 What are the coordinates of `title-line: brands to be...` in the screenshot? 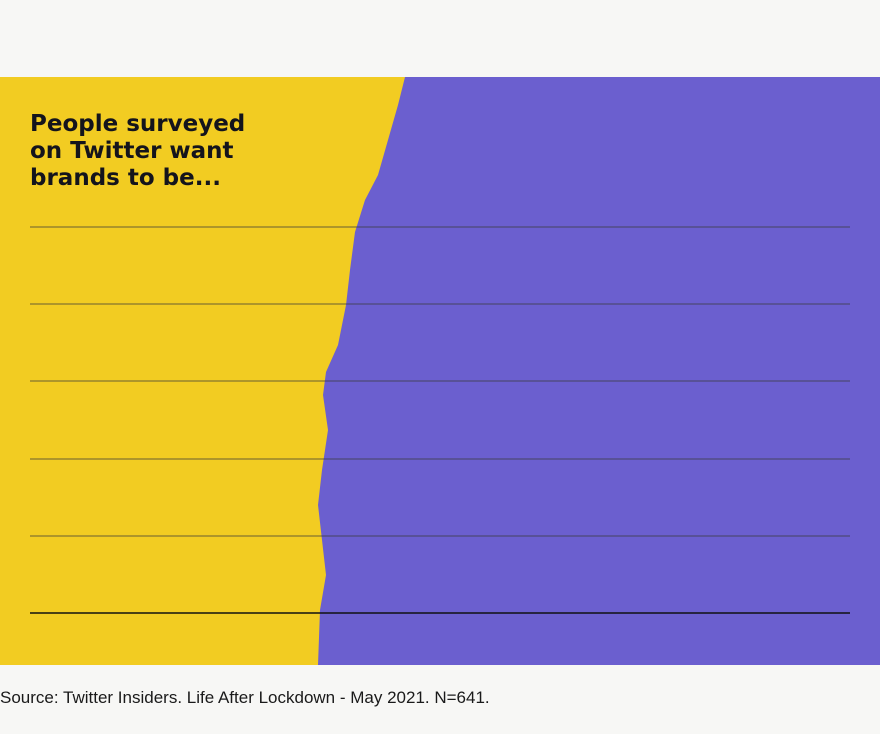 It's located at (125, 178).